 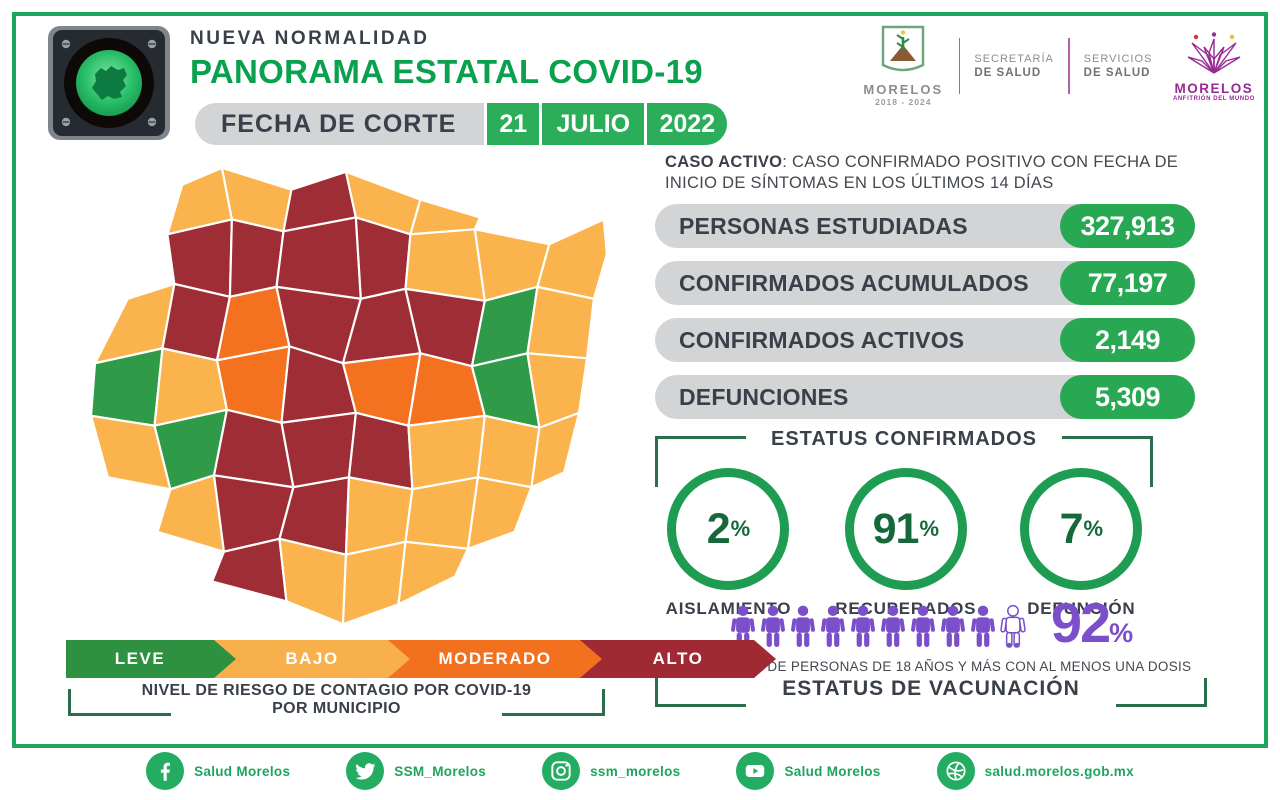 What do you see at coordinates (1122, 66) in the screenshot?
I see `servicios-salud-logo: SERVICIOS DE SALUD` at bounding box center [1122, 66].